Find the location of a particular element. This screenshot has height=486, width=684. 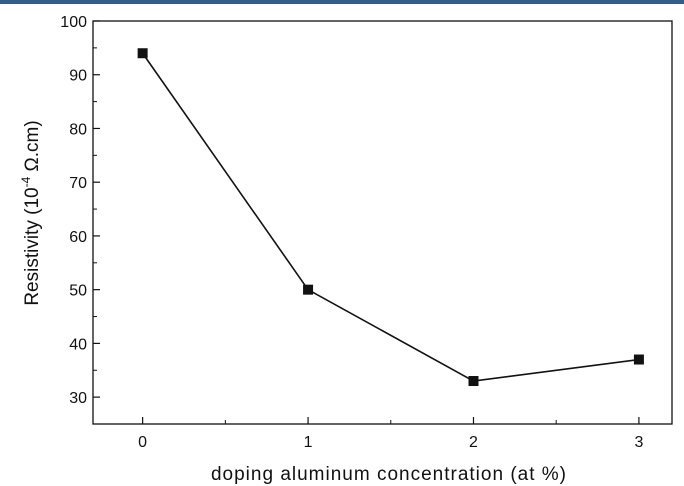

x-tick-label: 2 is located at coordinates (473, 442).